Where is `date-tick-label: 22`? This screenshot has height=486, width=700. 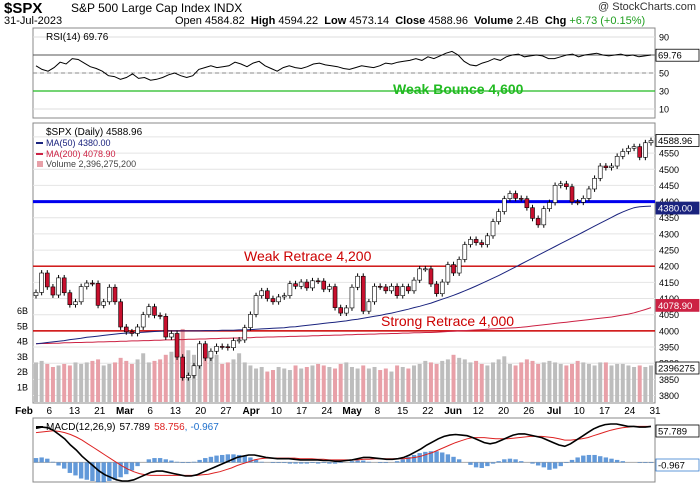
date-tick-label: 22 is located at coordinates (428, 411).